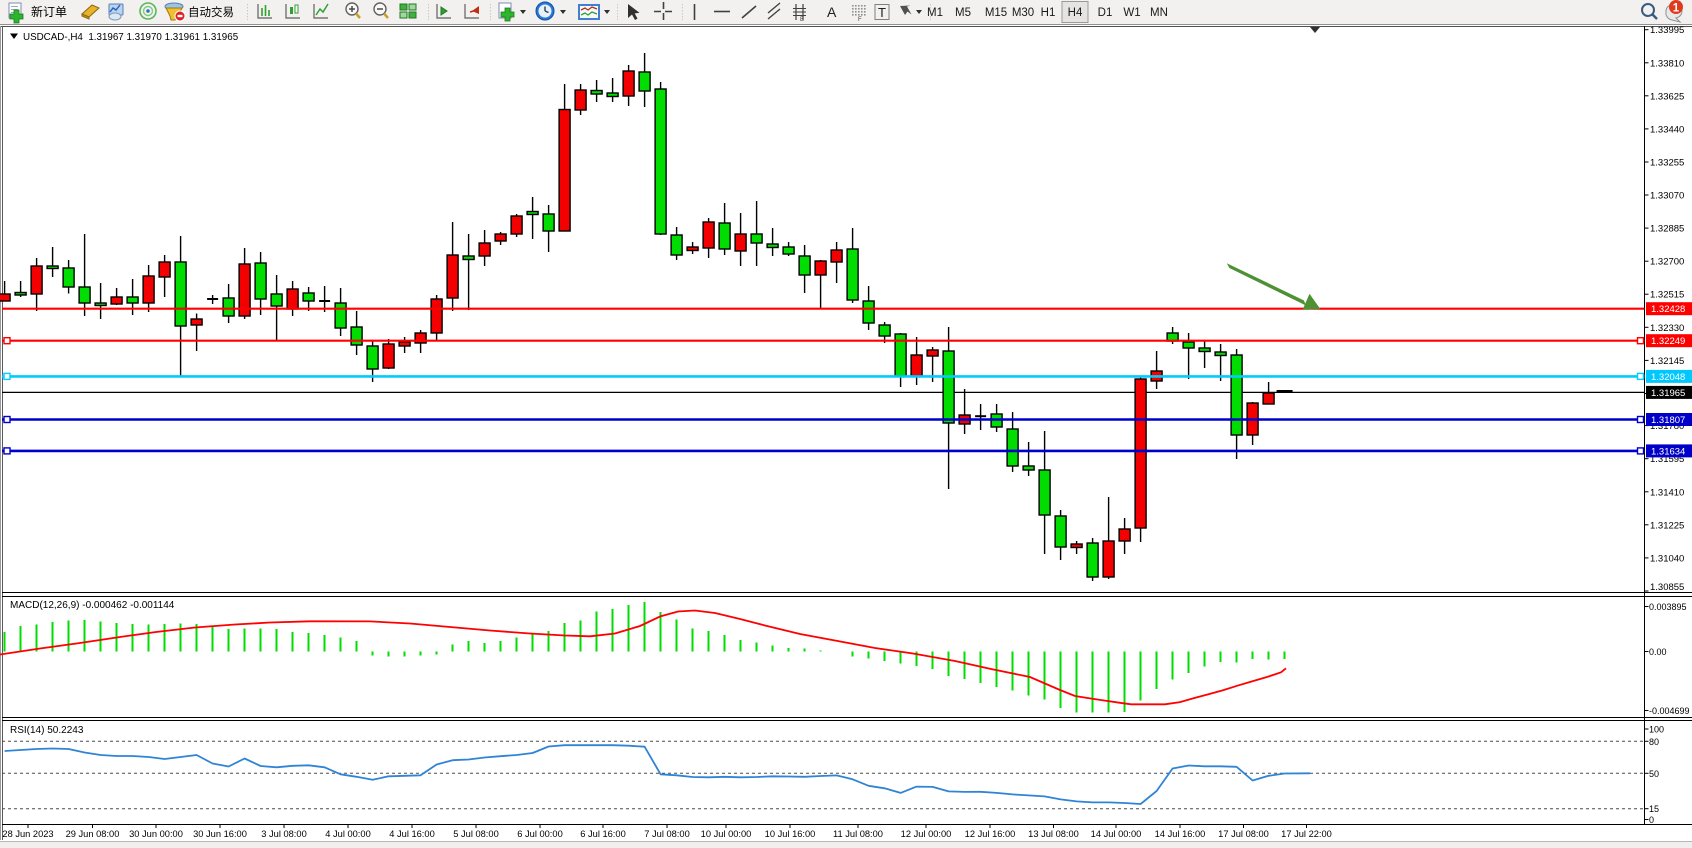 This screenshot has width=1692, height=848. Describe the element at coordinates (603, 834) in the screenshot. I see `svg-text: 6 Jul 16:00` at that location.